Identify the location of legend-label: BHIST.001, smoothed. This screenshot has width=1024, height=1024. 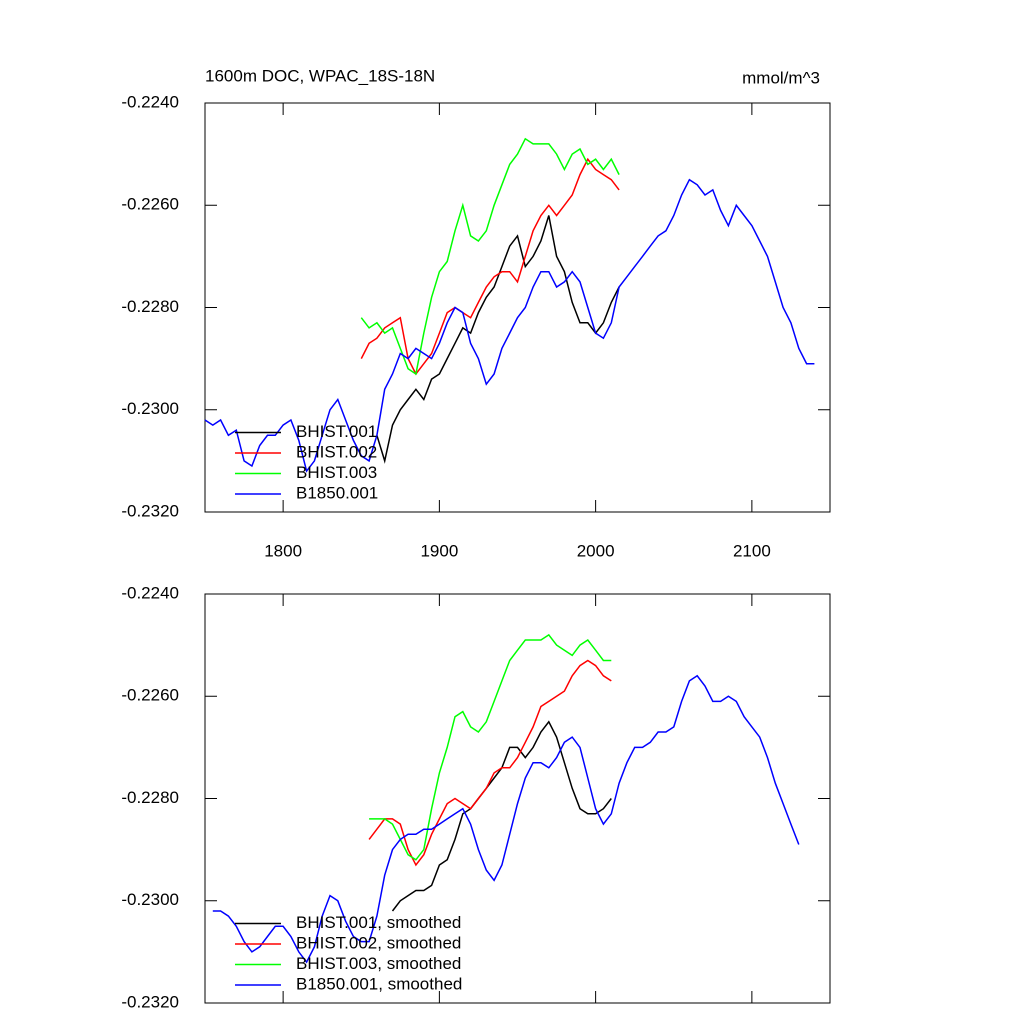
(378, 922).